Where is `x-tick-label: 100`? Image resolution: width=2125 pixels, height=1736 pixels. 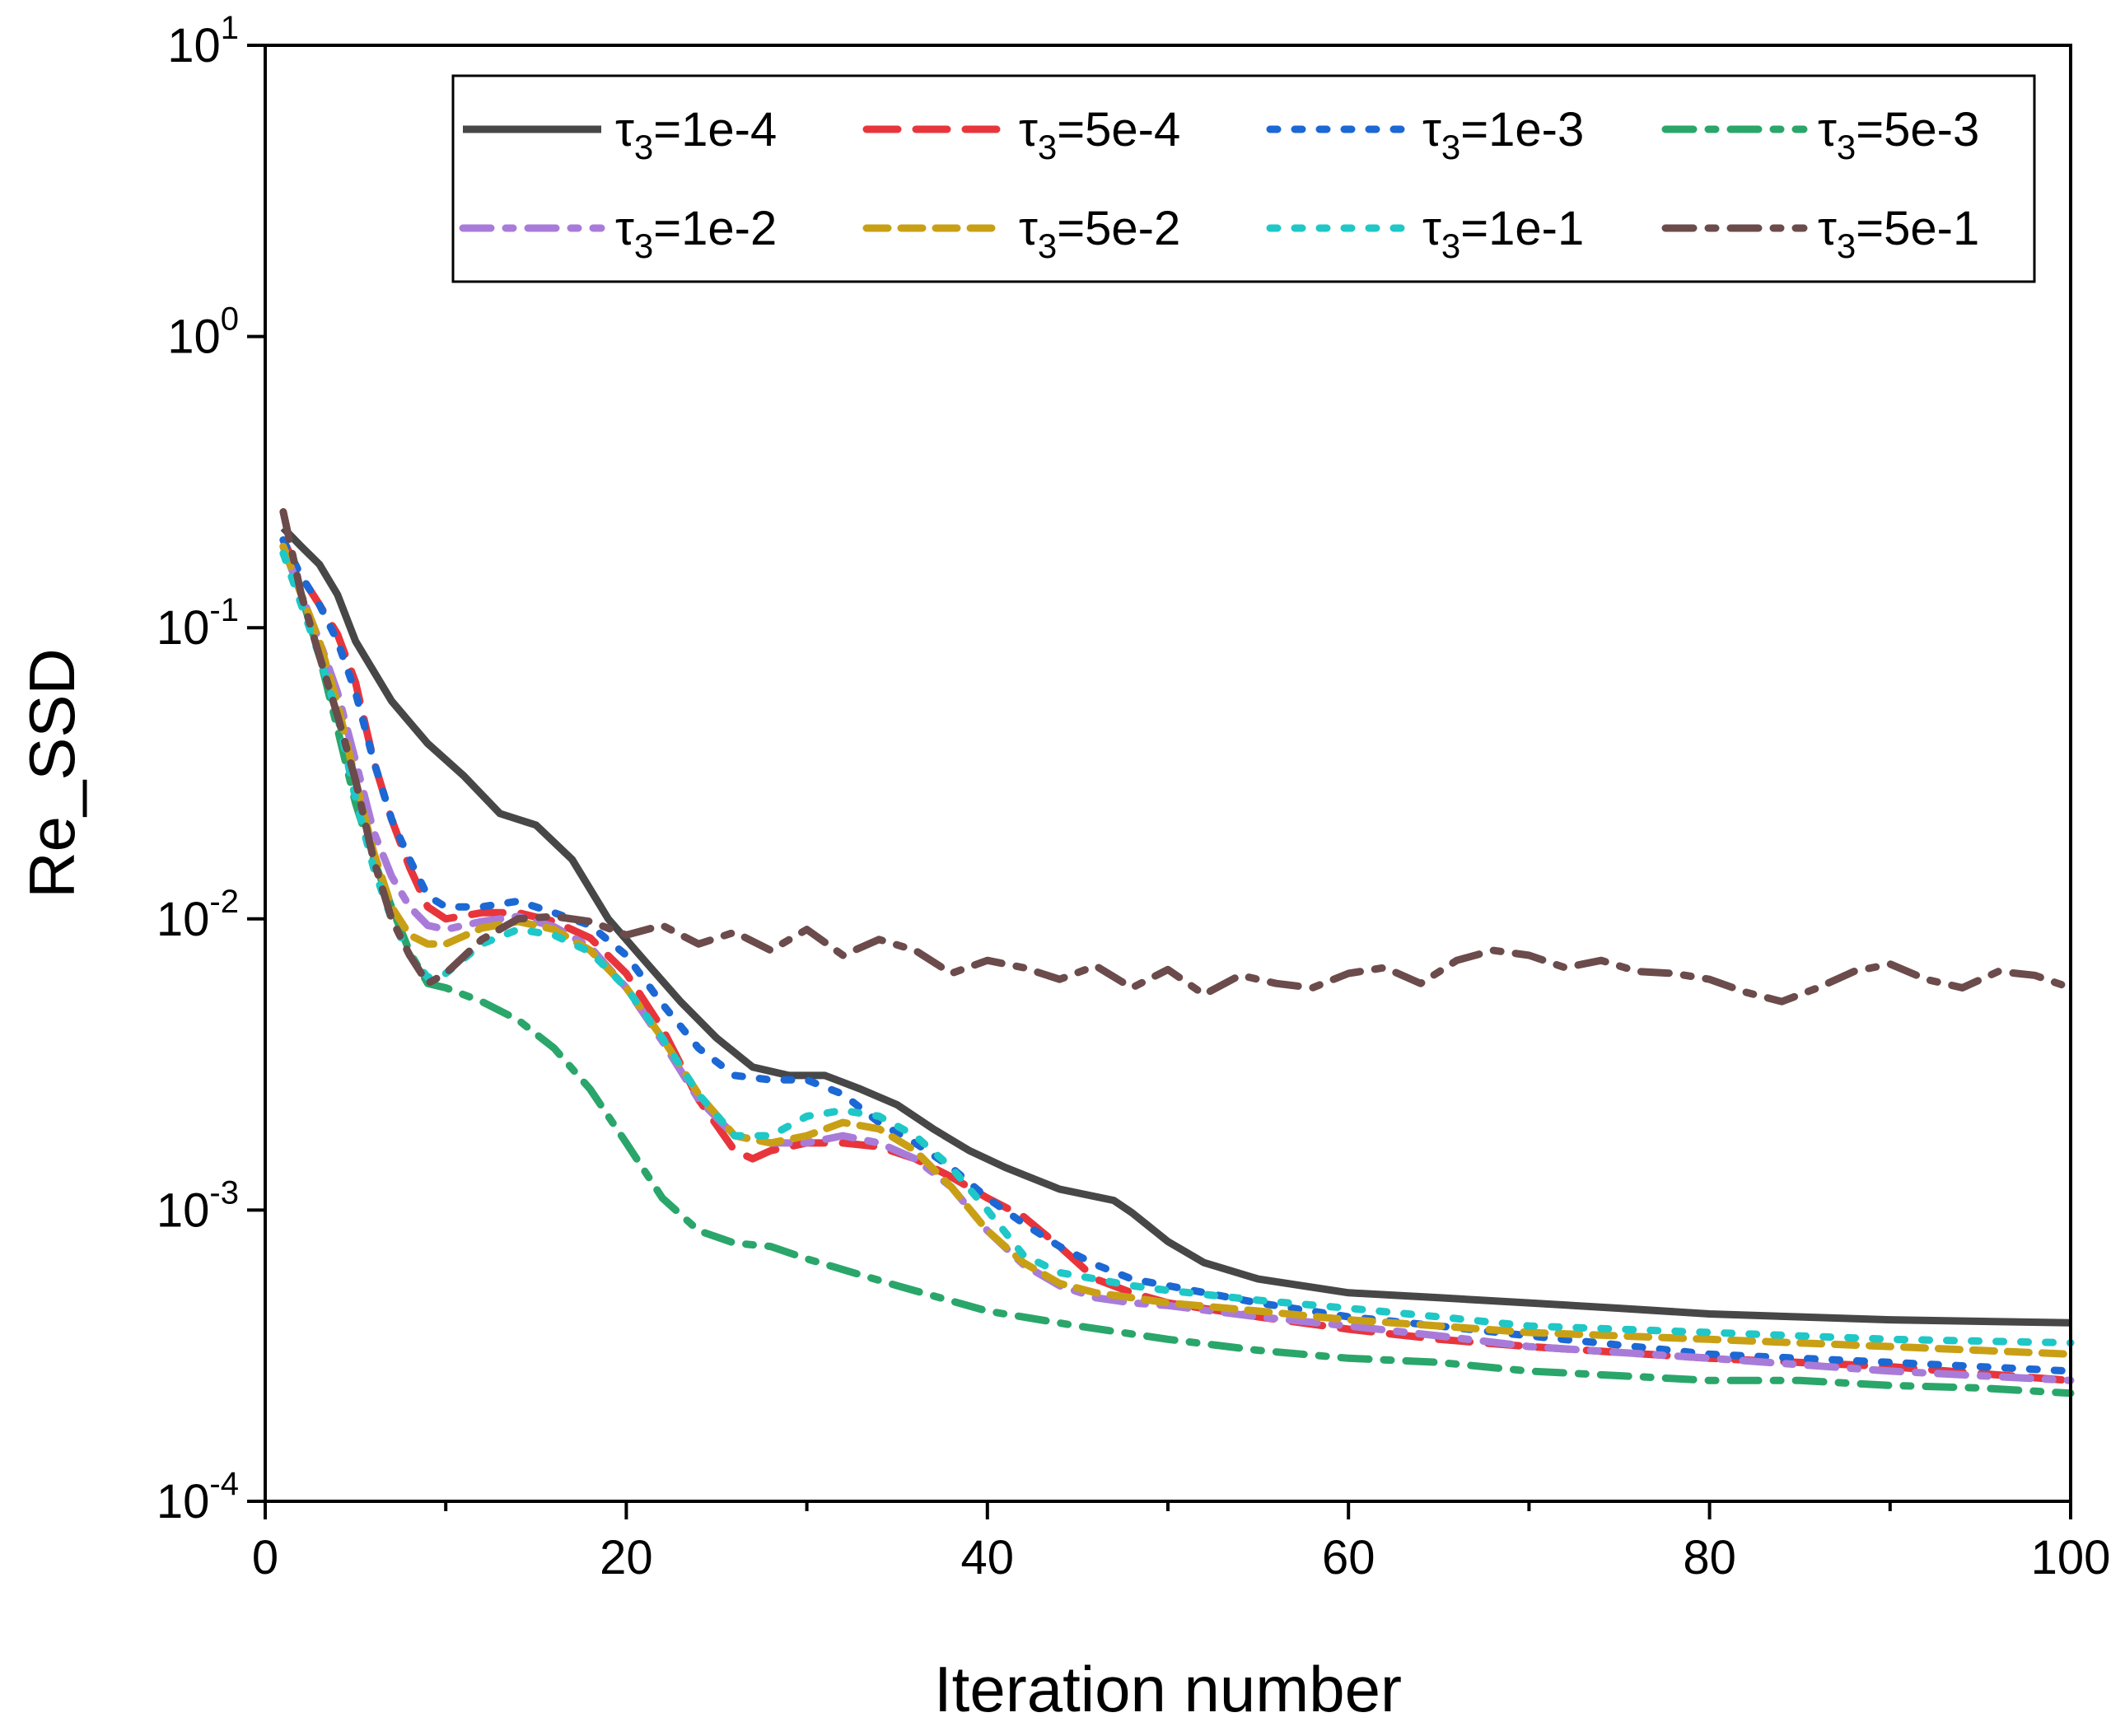 x-tick-label: 100 is located at coordinates (2071, 1557).